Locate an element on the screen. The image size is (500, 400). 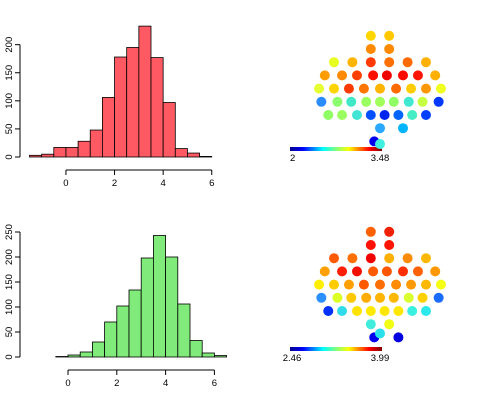
colorbar-top-max-label: 3.48 is located at coordinates (380, 158).